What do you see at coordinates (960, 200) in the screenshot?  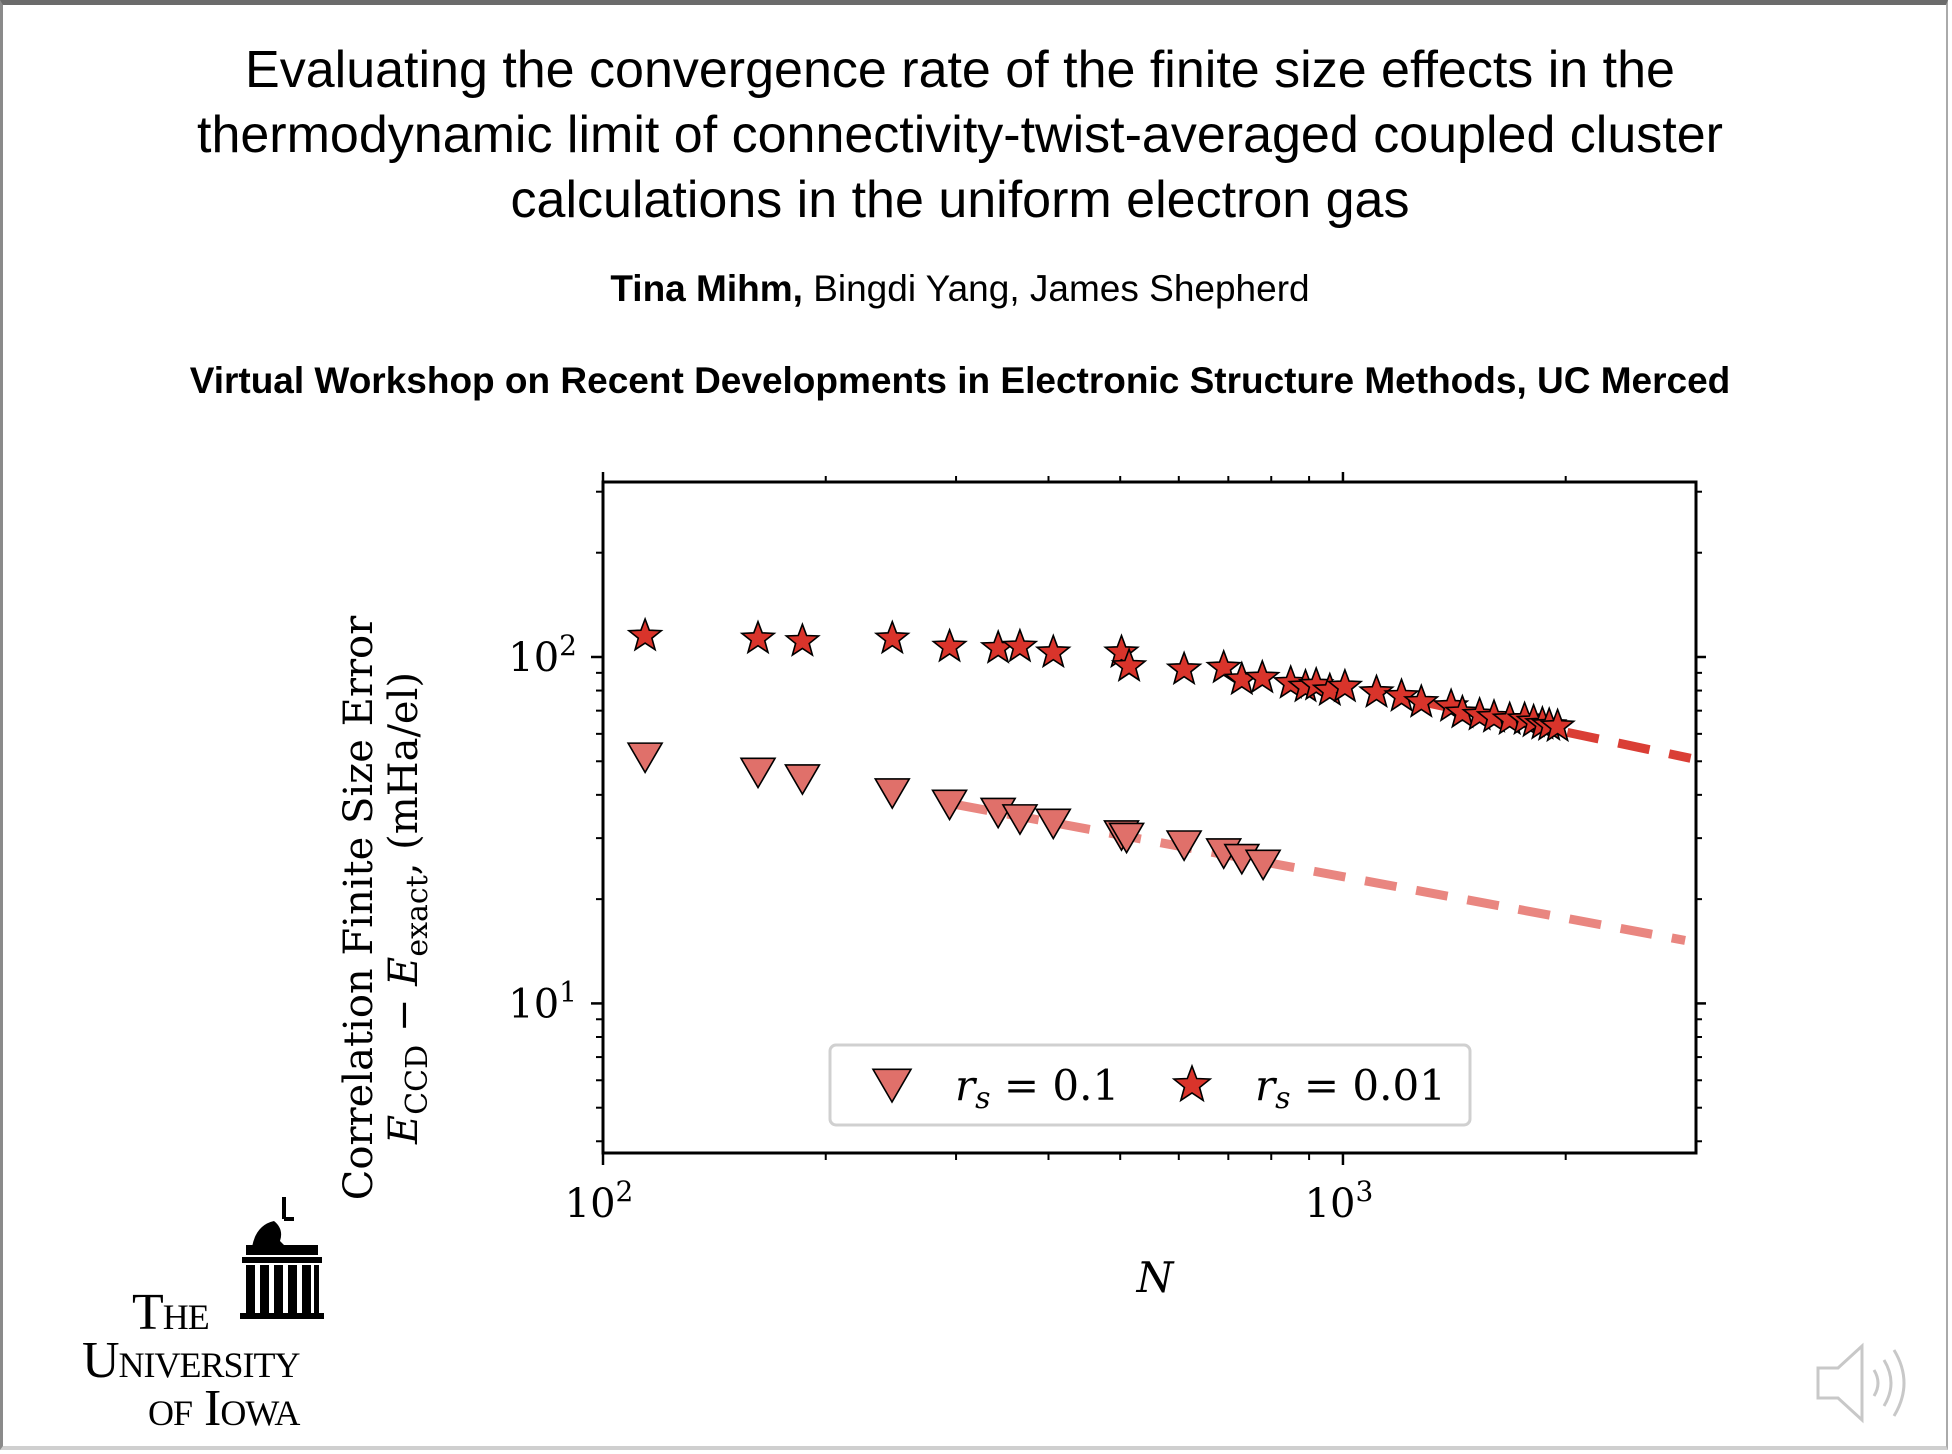 I see `title-line-3: calculations in the uniform electron gas` at bounding box center [960, 200].